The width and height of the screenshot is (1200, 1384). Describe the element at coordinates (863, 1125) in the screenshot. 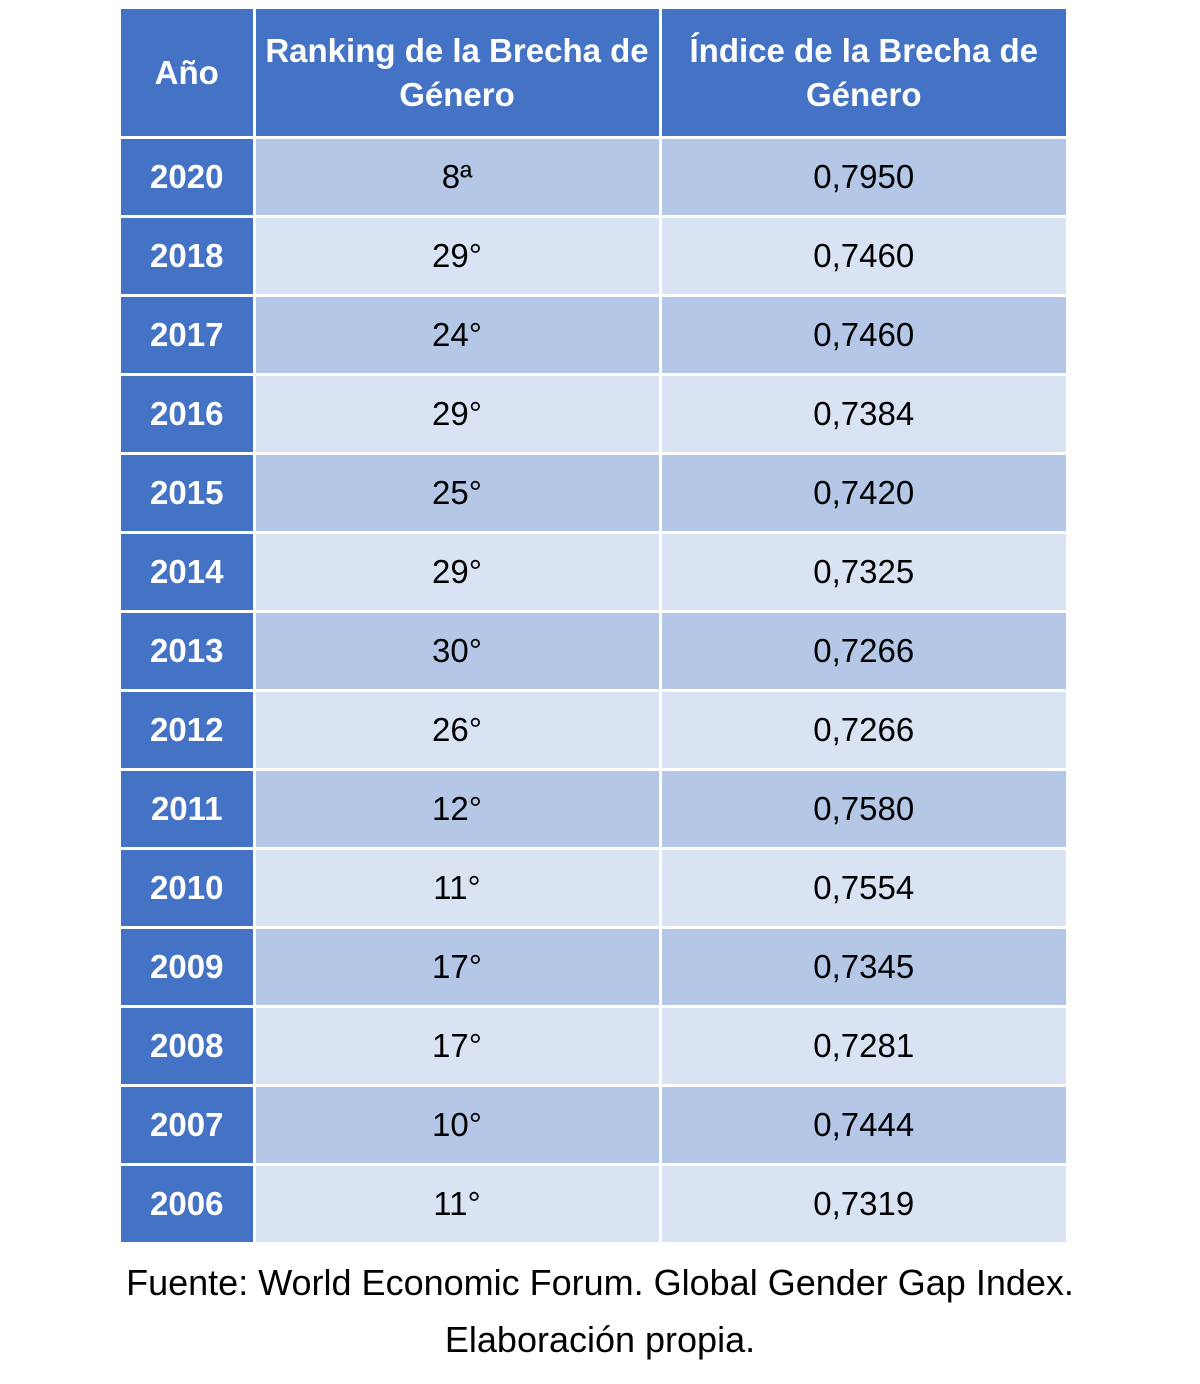

I see `index-cell: 0,7444` at that location.